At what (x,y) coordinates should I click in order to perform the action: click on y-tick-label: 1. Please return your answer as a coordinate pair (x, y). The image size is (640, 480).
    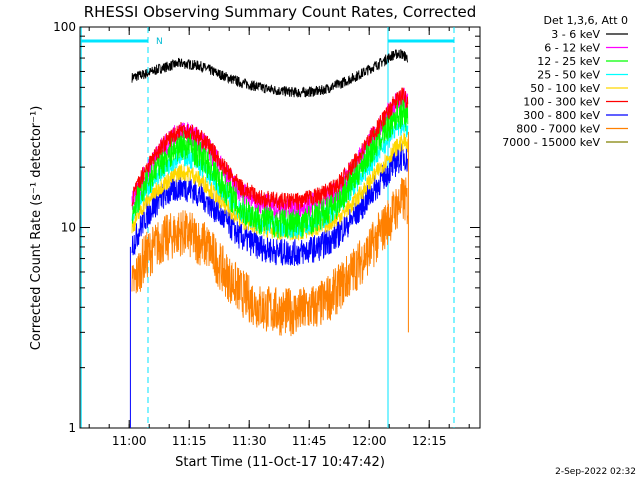
    Looking at the image, I should click on (72, 428).